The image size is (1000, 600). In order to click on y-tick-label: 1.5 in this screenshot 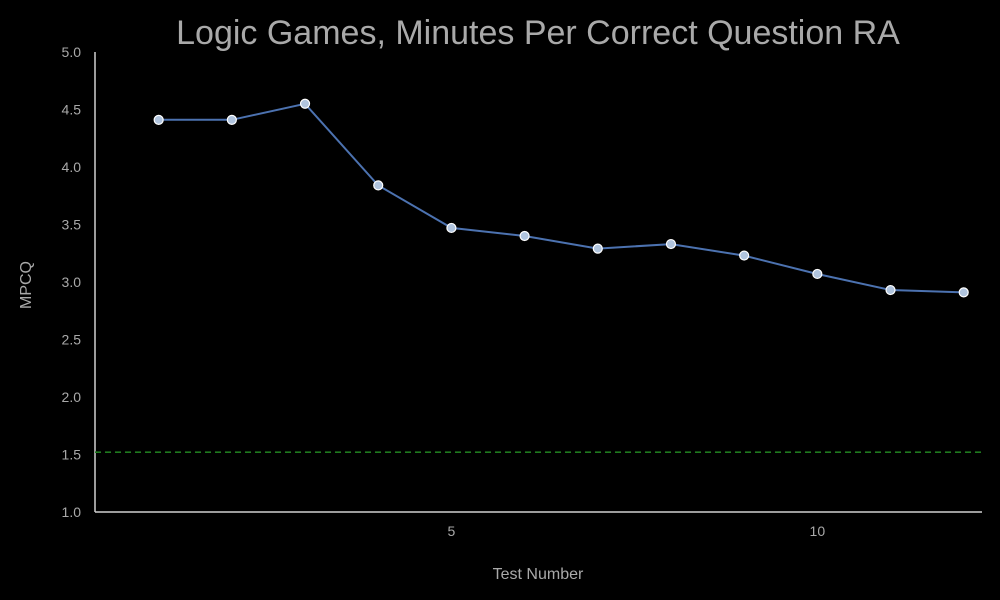, I will do `click(72, 455)`.